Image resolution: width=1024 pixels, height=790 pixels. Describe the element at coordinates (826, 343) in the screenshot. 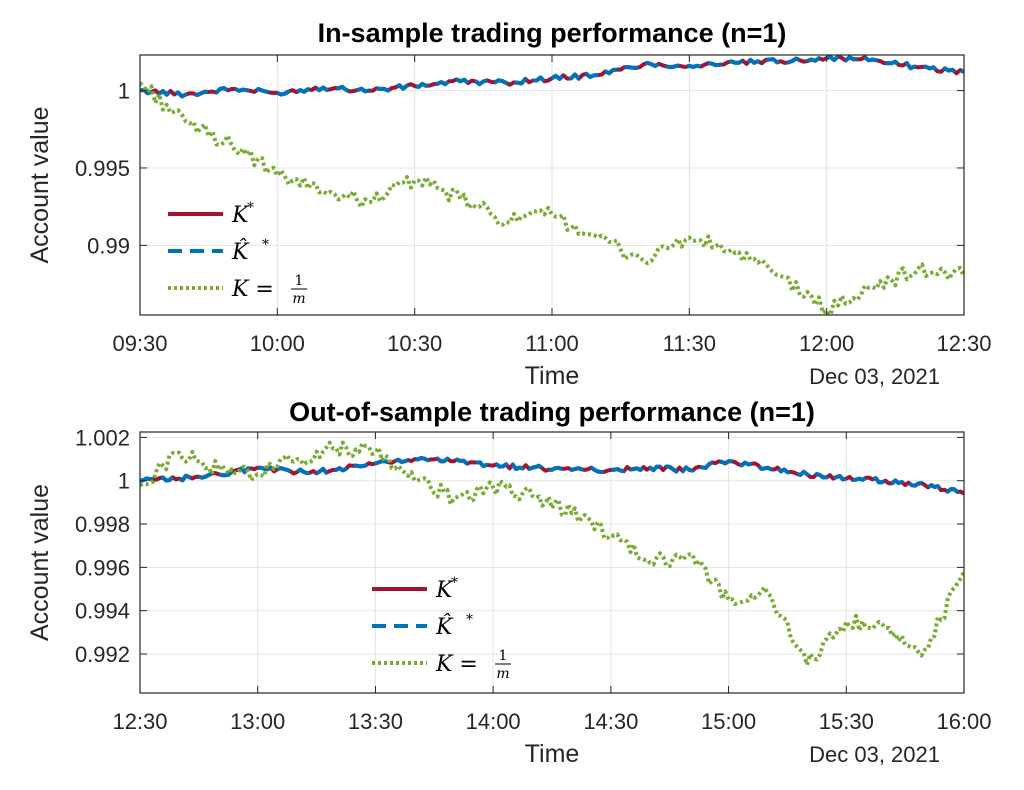

I see `x-tick-label: 12:00` at that location.